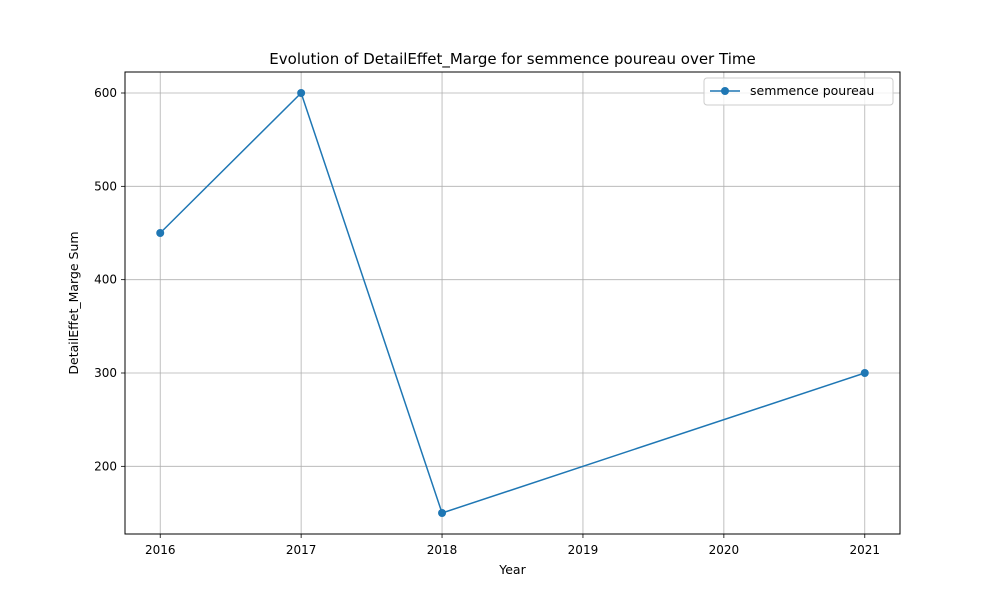 Image resolution: width=1000 pixels, height=600 pixels. What do you see at coordinates (583, 550) in the screenshot?
I see `x-tick-label: 2019` at bounding box center [583, 550].